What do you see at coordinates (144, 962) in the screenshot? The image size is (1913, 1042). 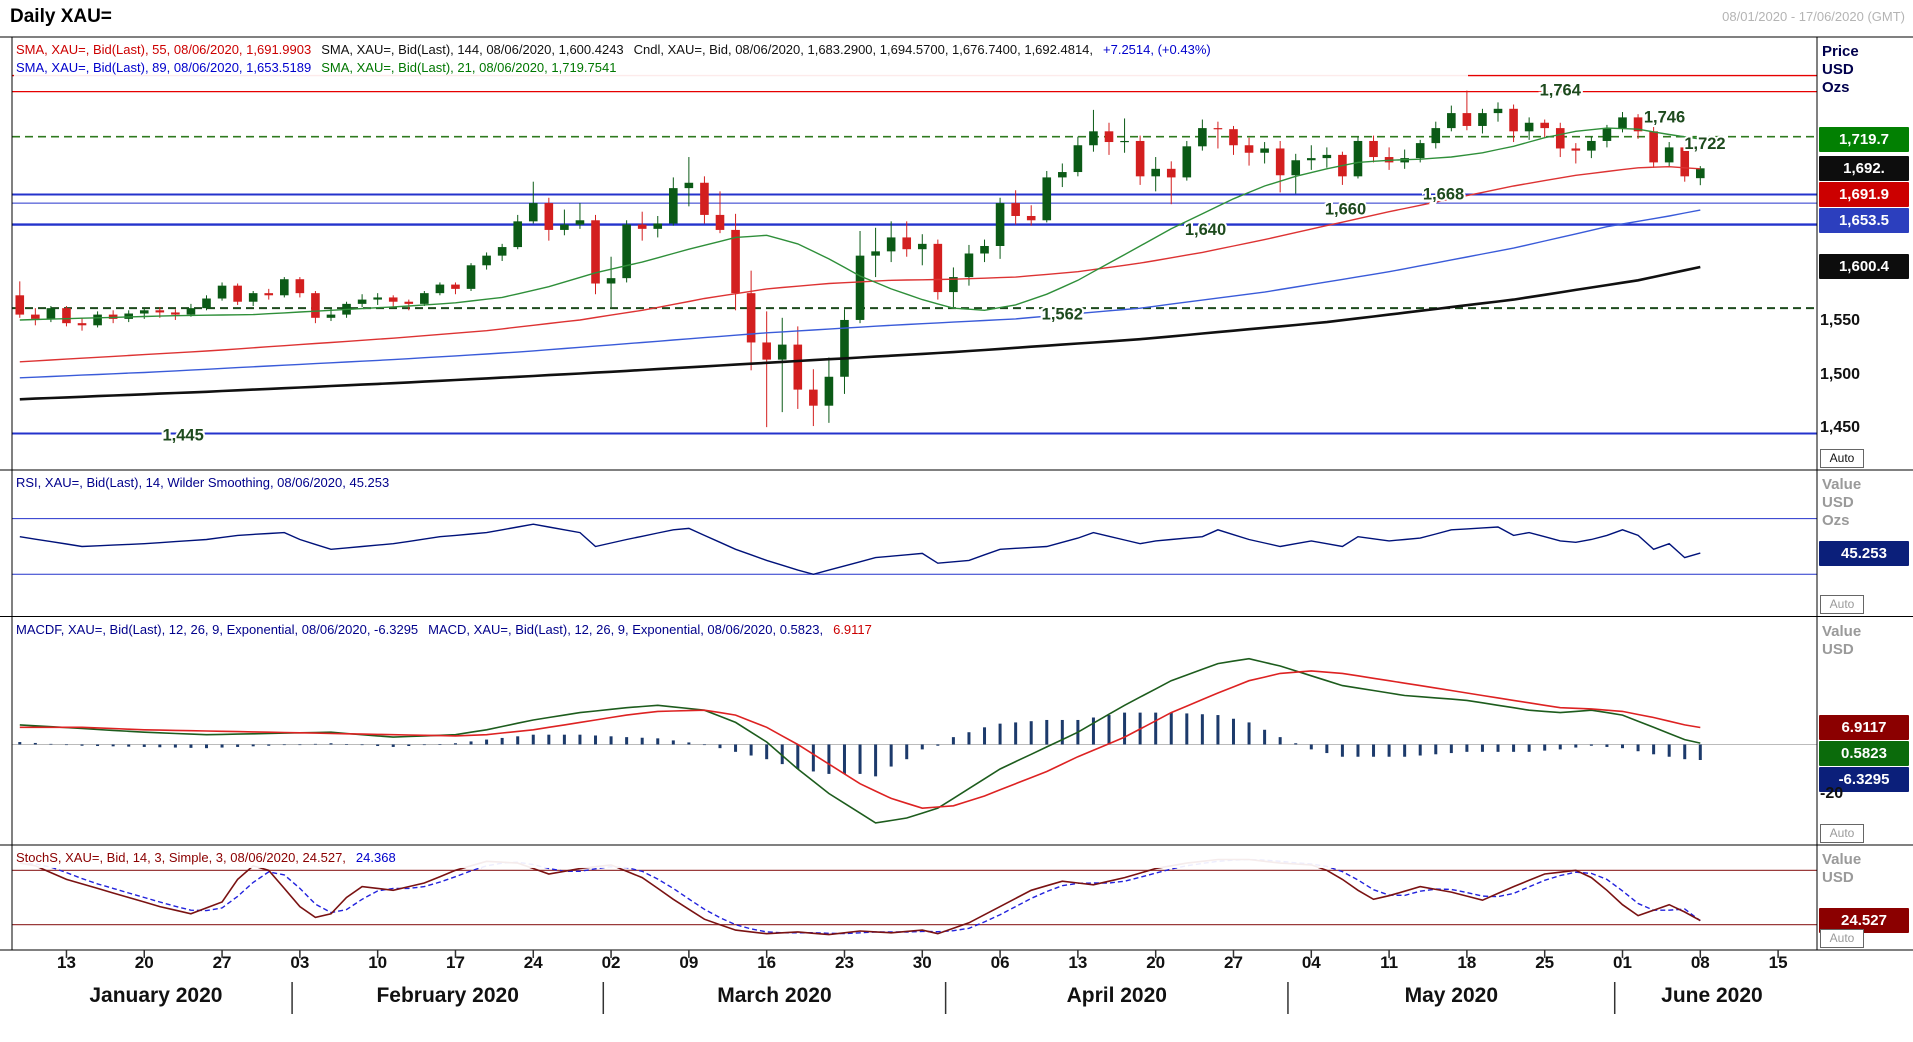 I see `x-axis-tick-label: 20` at bounding box center [144, 962].